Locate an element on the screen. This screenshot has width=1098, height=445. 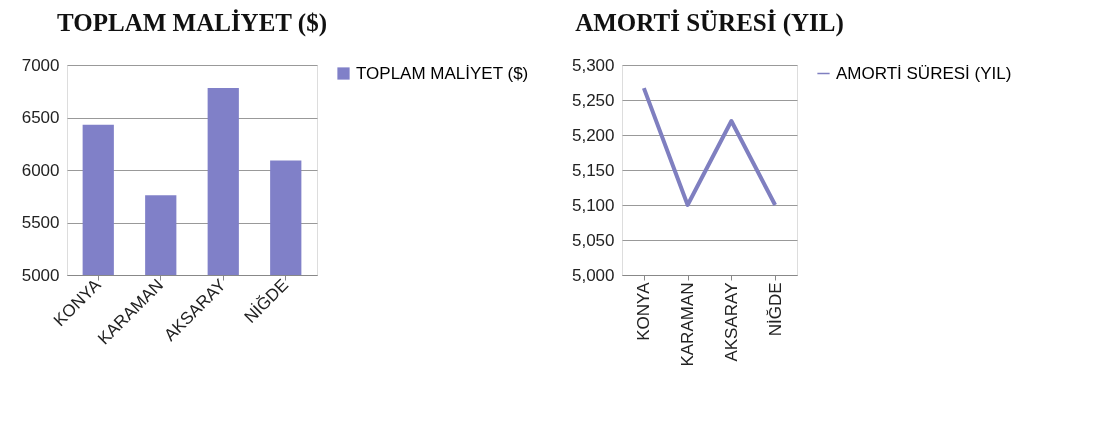
y-tick-label: 5,150 is located at coordinates (593, 170).